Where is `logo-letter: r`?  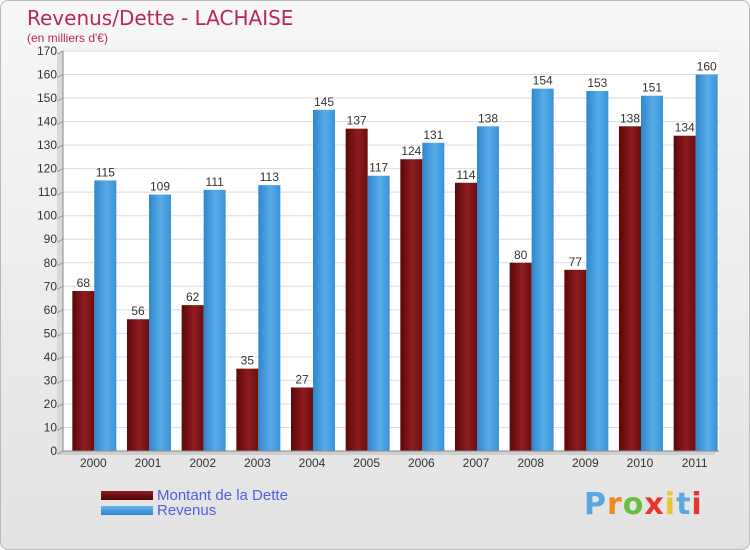
logo-letter: r is located at coordinates (615, 504).